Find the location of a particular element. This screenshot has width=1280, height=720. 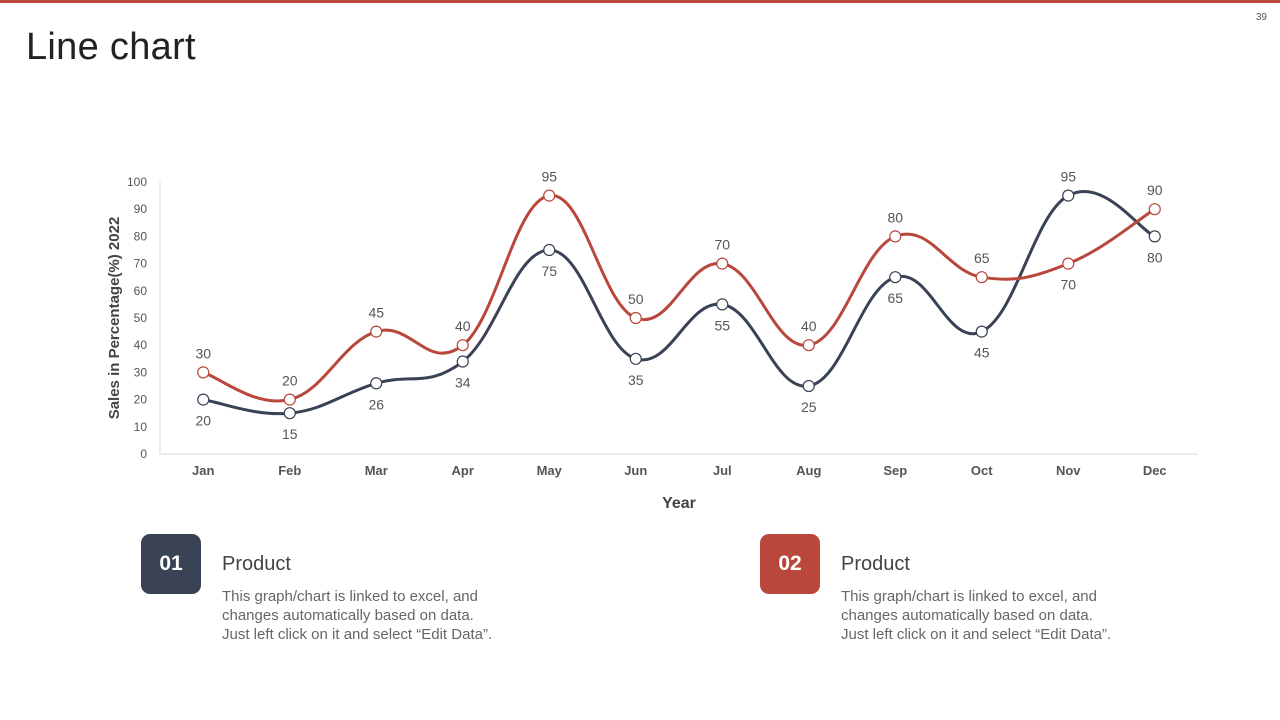

product-number-badge: 01 is located at coordinates (171, 564).